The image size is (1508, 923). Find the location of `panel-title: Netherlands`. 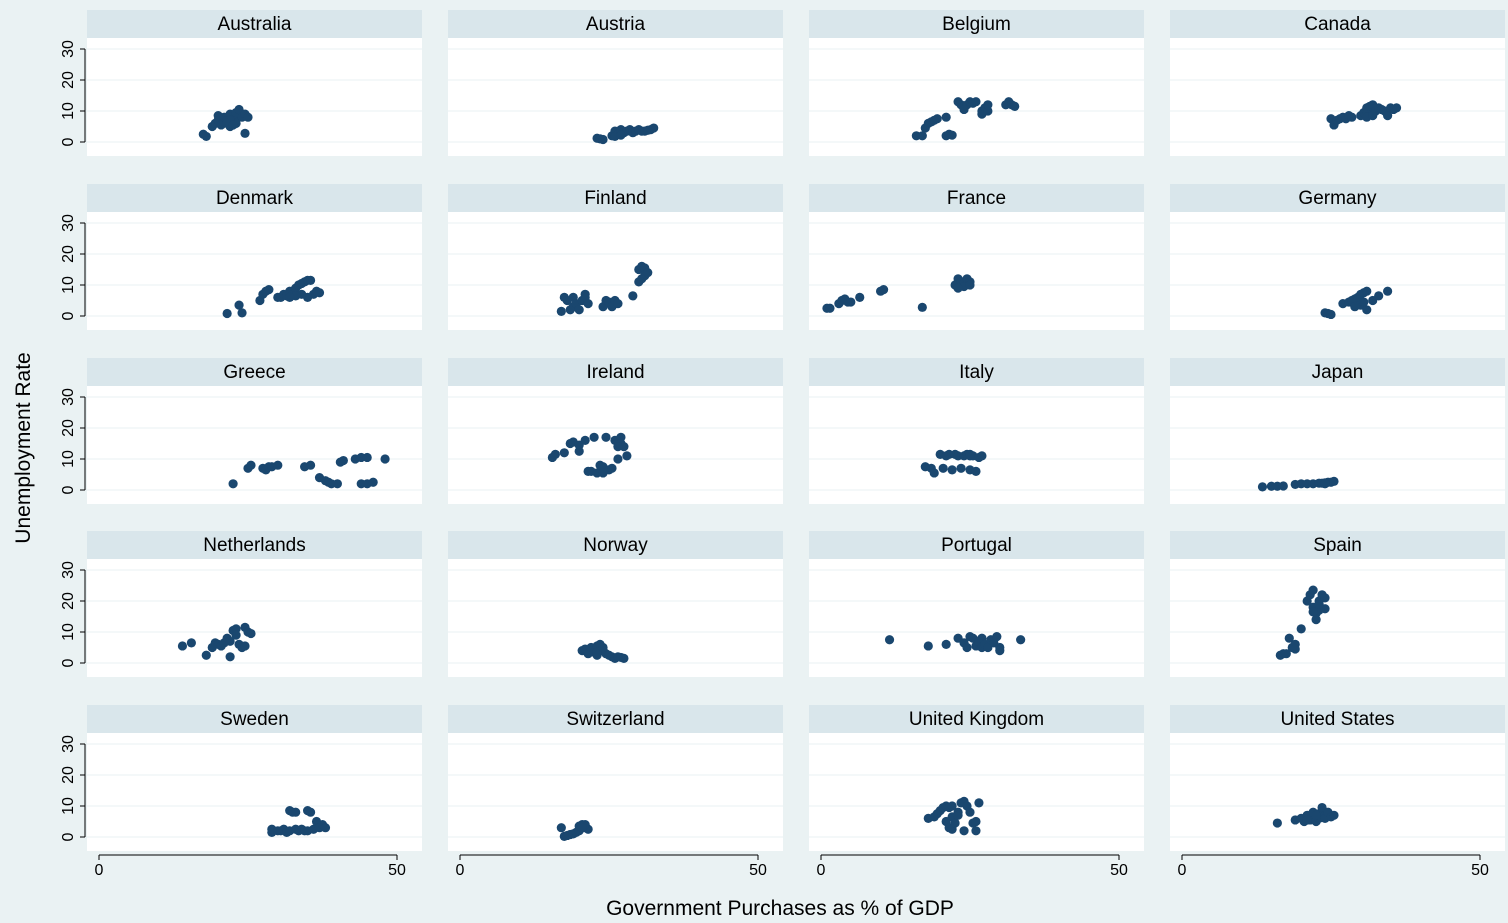

panel-title: Netherlands is located at coordinates (254, 545).